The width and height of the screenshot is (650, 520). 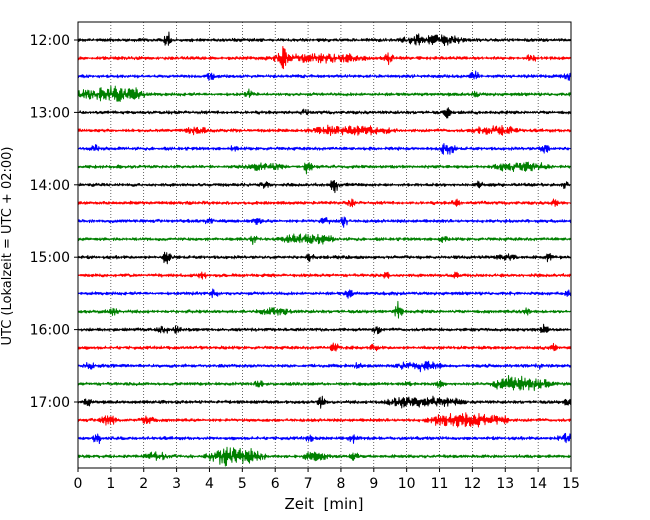 What do you see at coordinates (50, 113) in the screenshot?
I see `y-tick-label: 13:00` at bounding box center [50, 113].